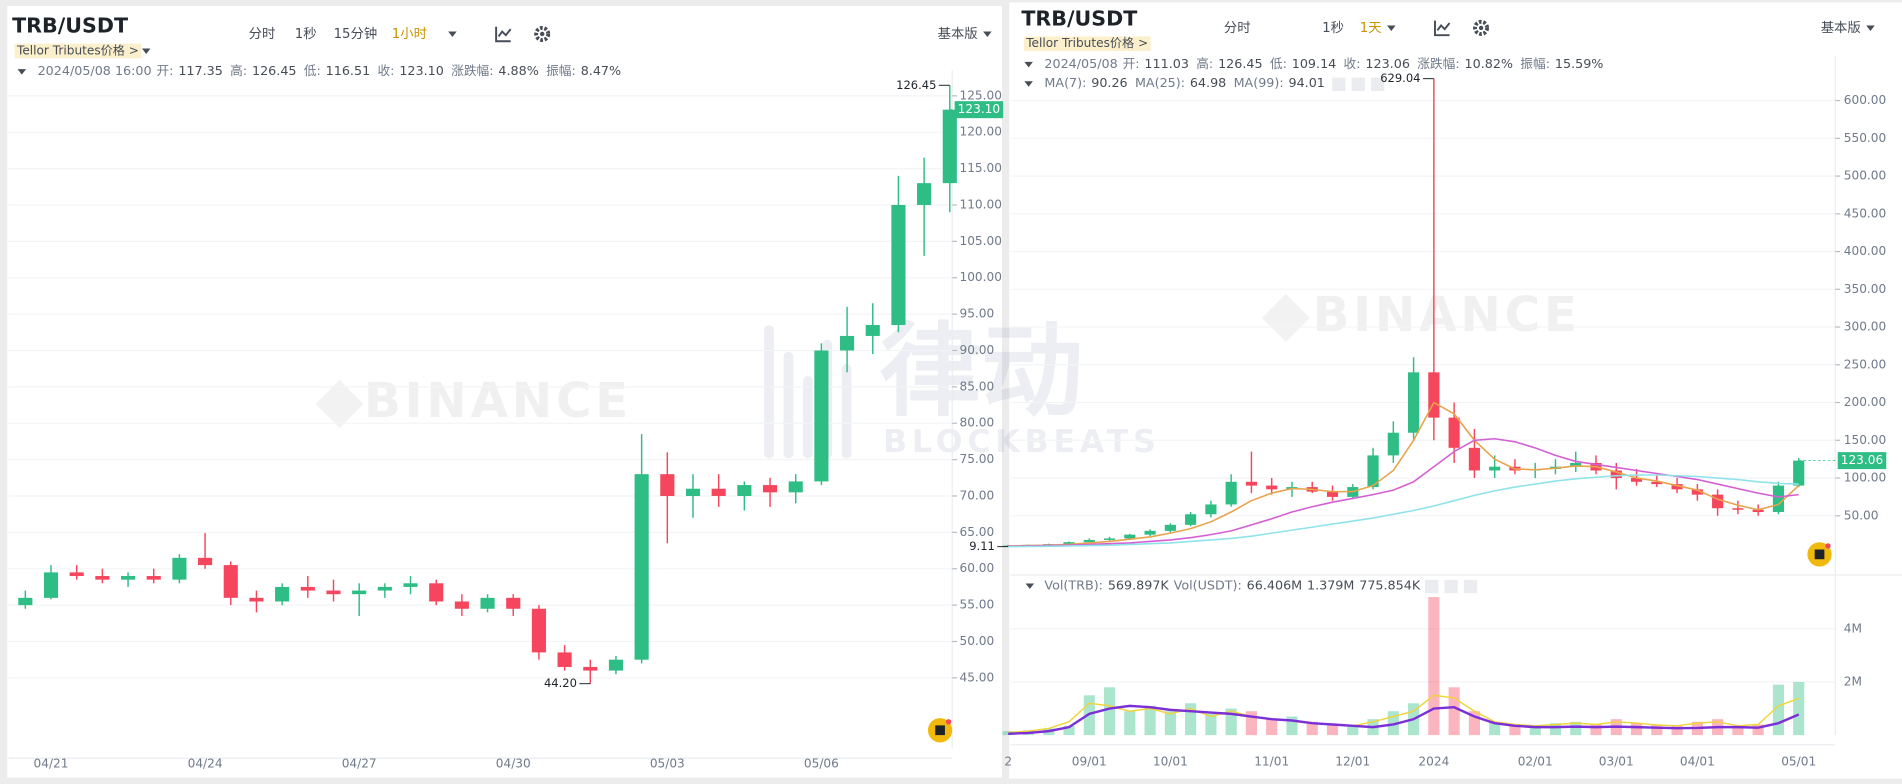 The height and width of the screenshot is (784, 1902). I want to click on interval-tab: 1小时, so click(409, 34).